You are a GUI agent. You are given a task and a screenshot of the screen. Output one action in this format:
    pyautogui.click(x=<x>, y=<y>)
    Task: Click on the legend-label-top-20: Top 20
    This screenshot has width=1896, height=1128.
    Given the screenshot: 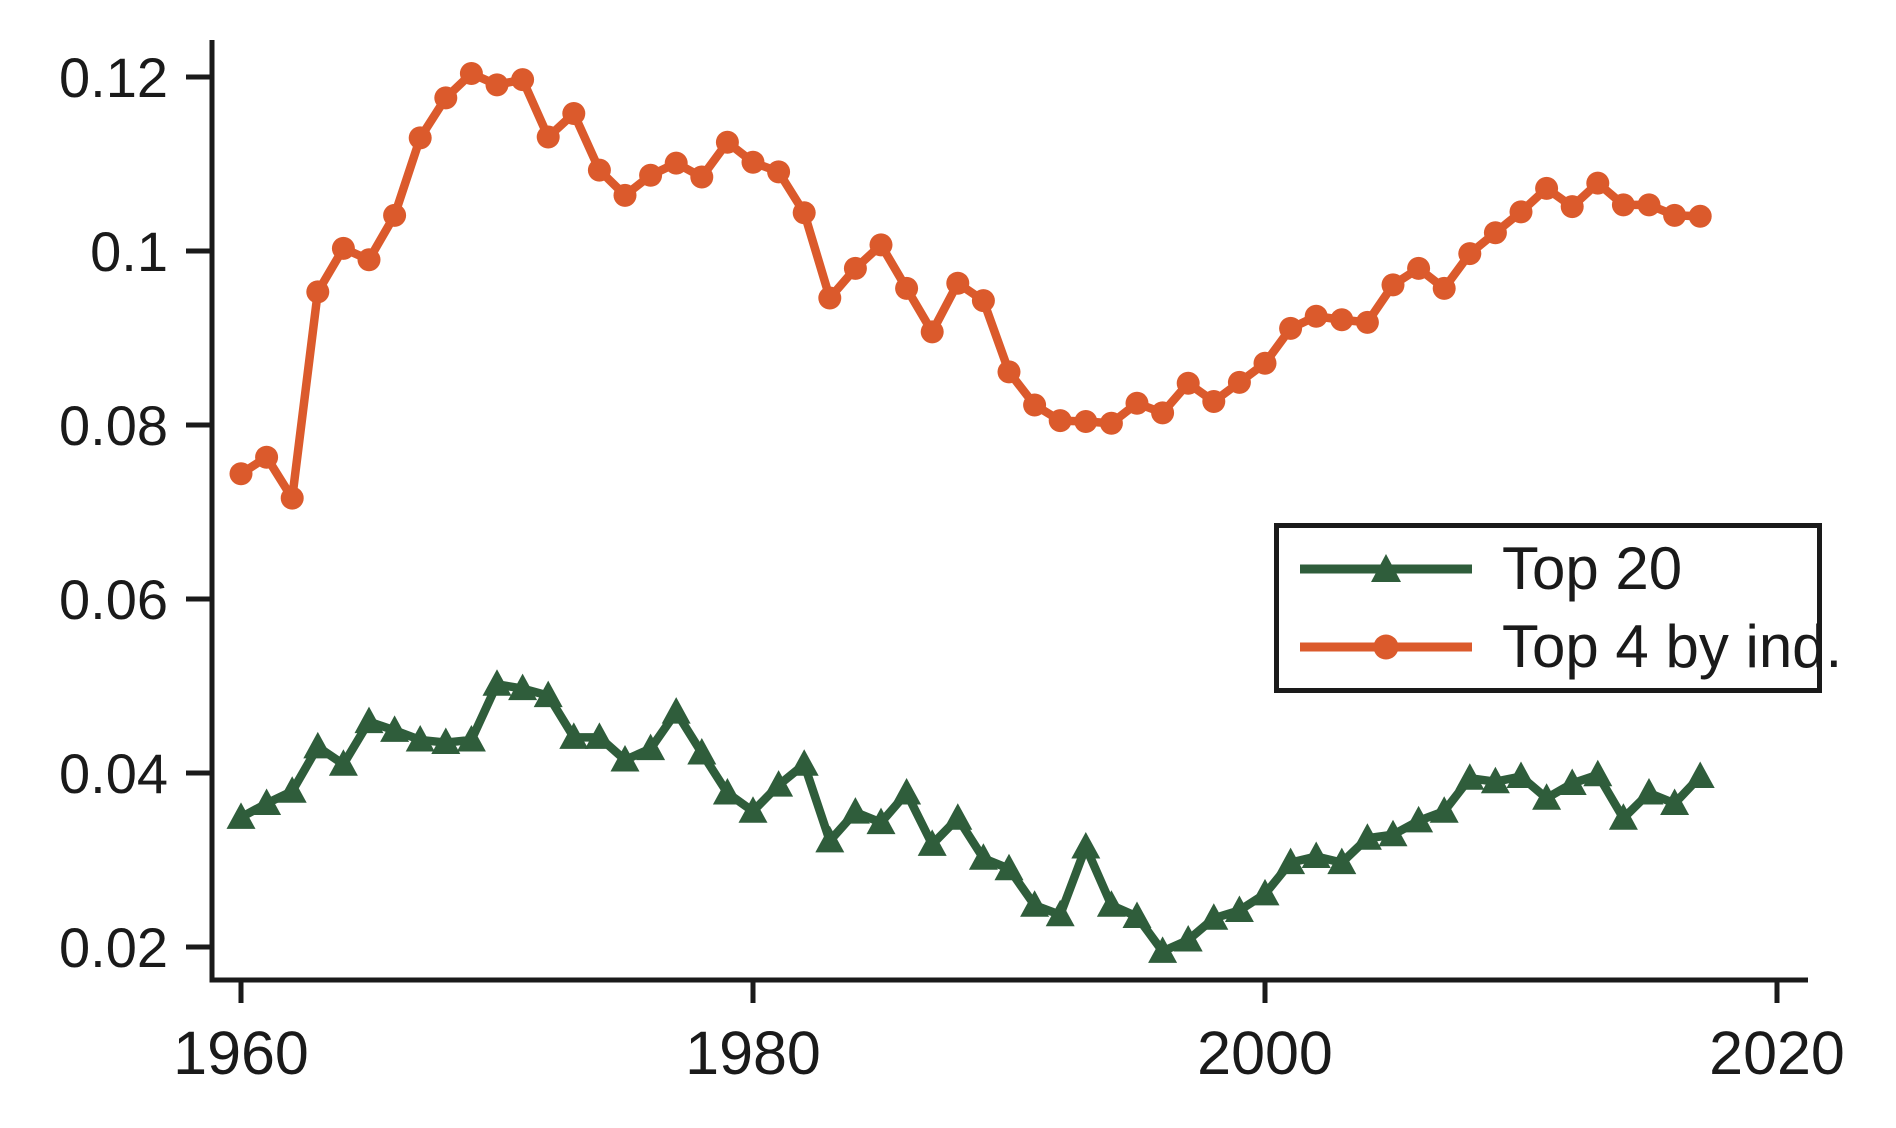 What is the action you would take?
    pyautogui.click(x=1592, y=568)
    